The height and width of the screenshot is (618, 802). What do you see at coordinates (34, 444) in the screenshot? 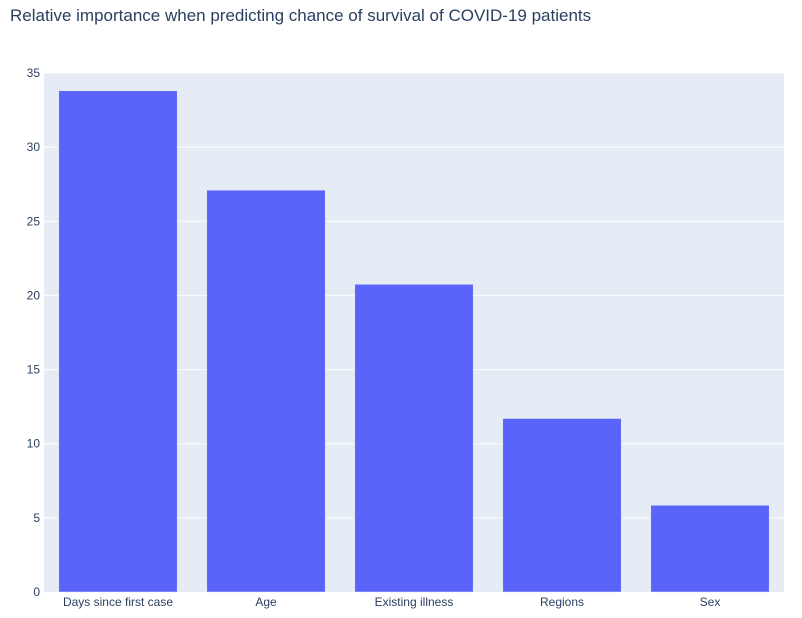
I see `y-tick-label: 10` at bounding box center [34, 444].